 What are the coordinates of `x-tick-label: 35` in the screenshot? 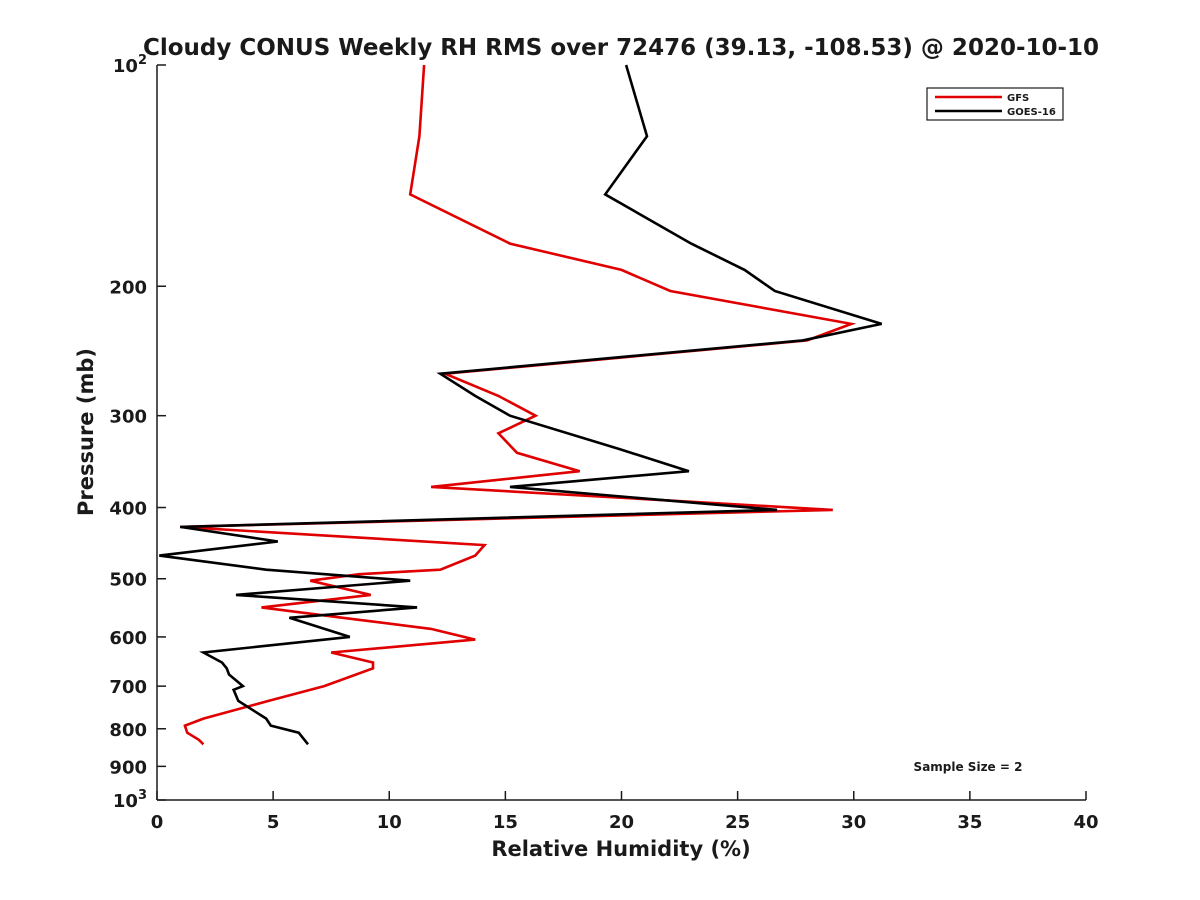 It's located at (969, 822).